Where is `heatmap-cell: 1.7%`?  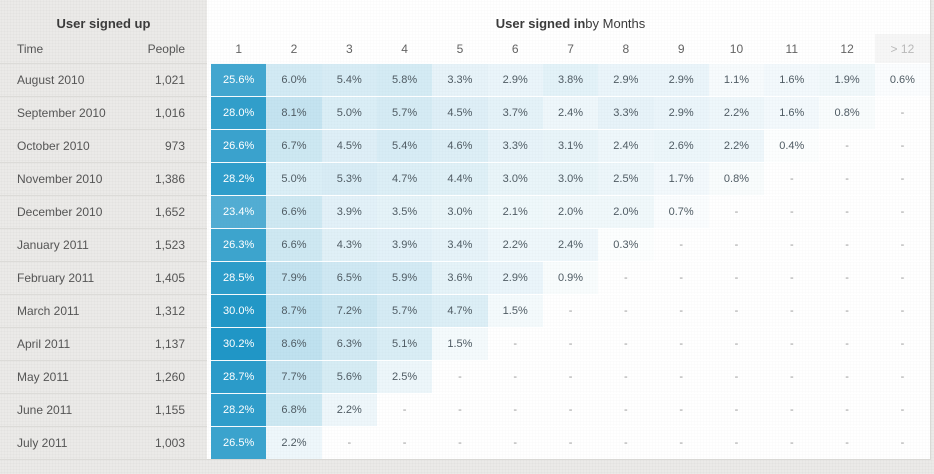
heatmap-cell: 1.7% is located at coordinates (681, 178).